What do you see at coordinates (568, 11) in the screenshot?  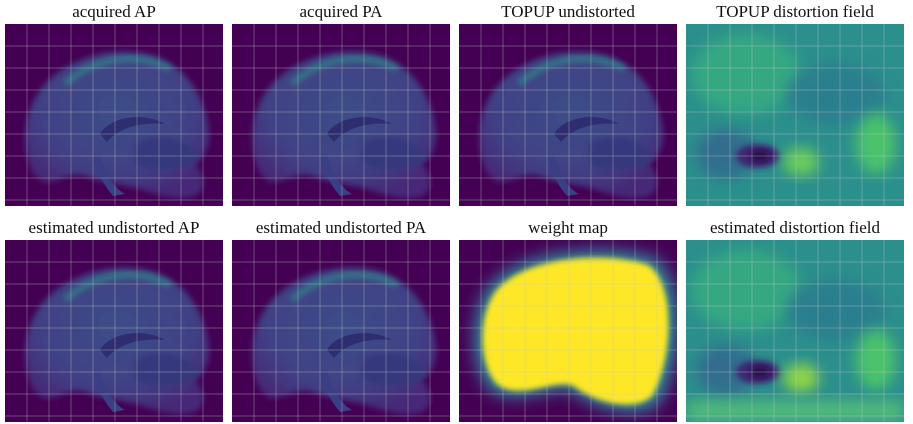 I see `panel-title: TOPUP undistorted` at bounding box center [568, 11].